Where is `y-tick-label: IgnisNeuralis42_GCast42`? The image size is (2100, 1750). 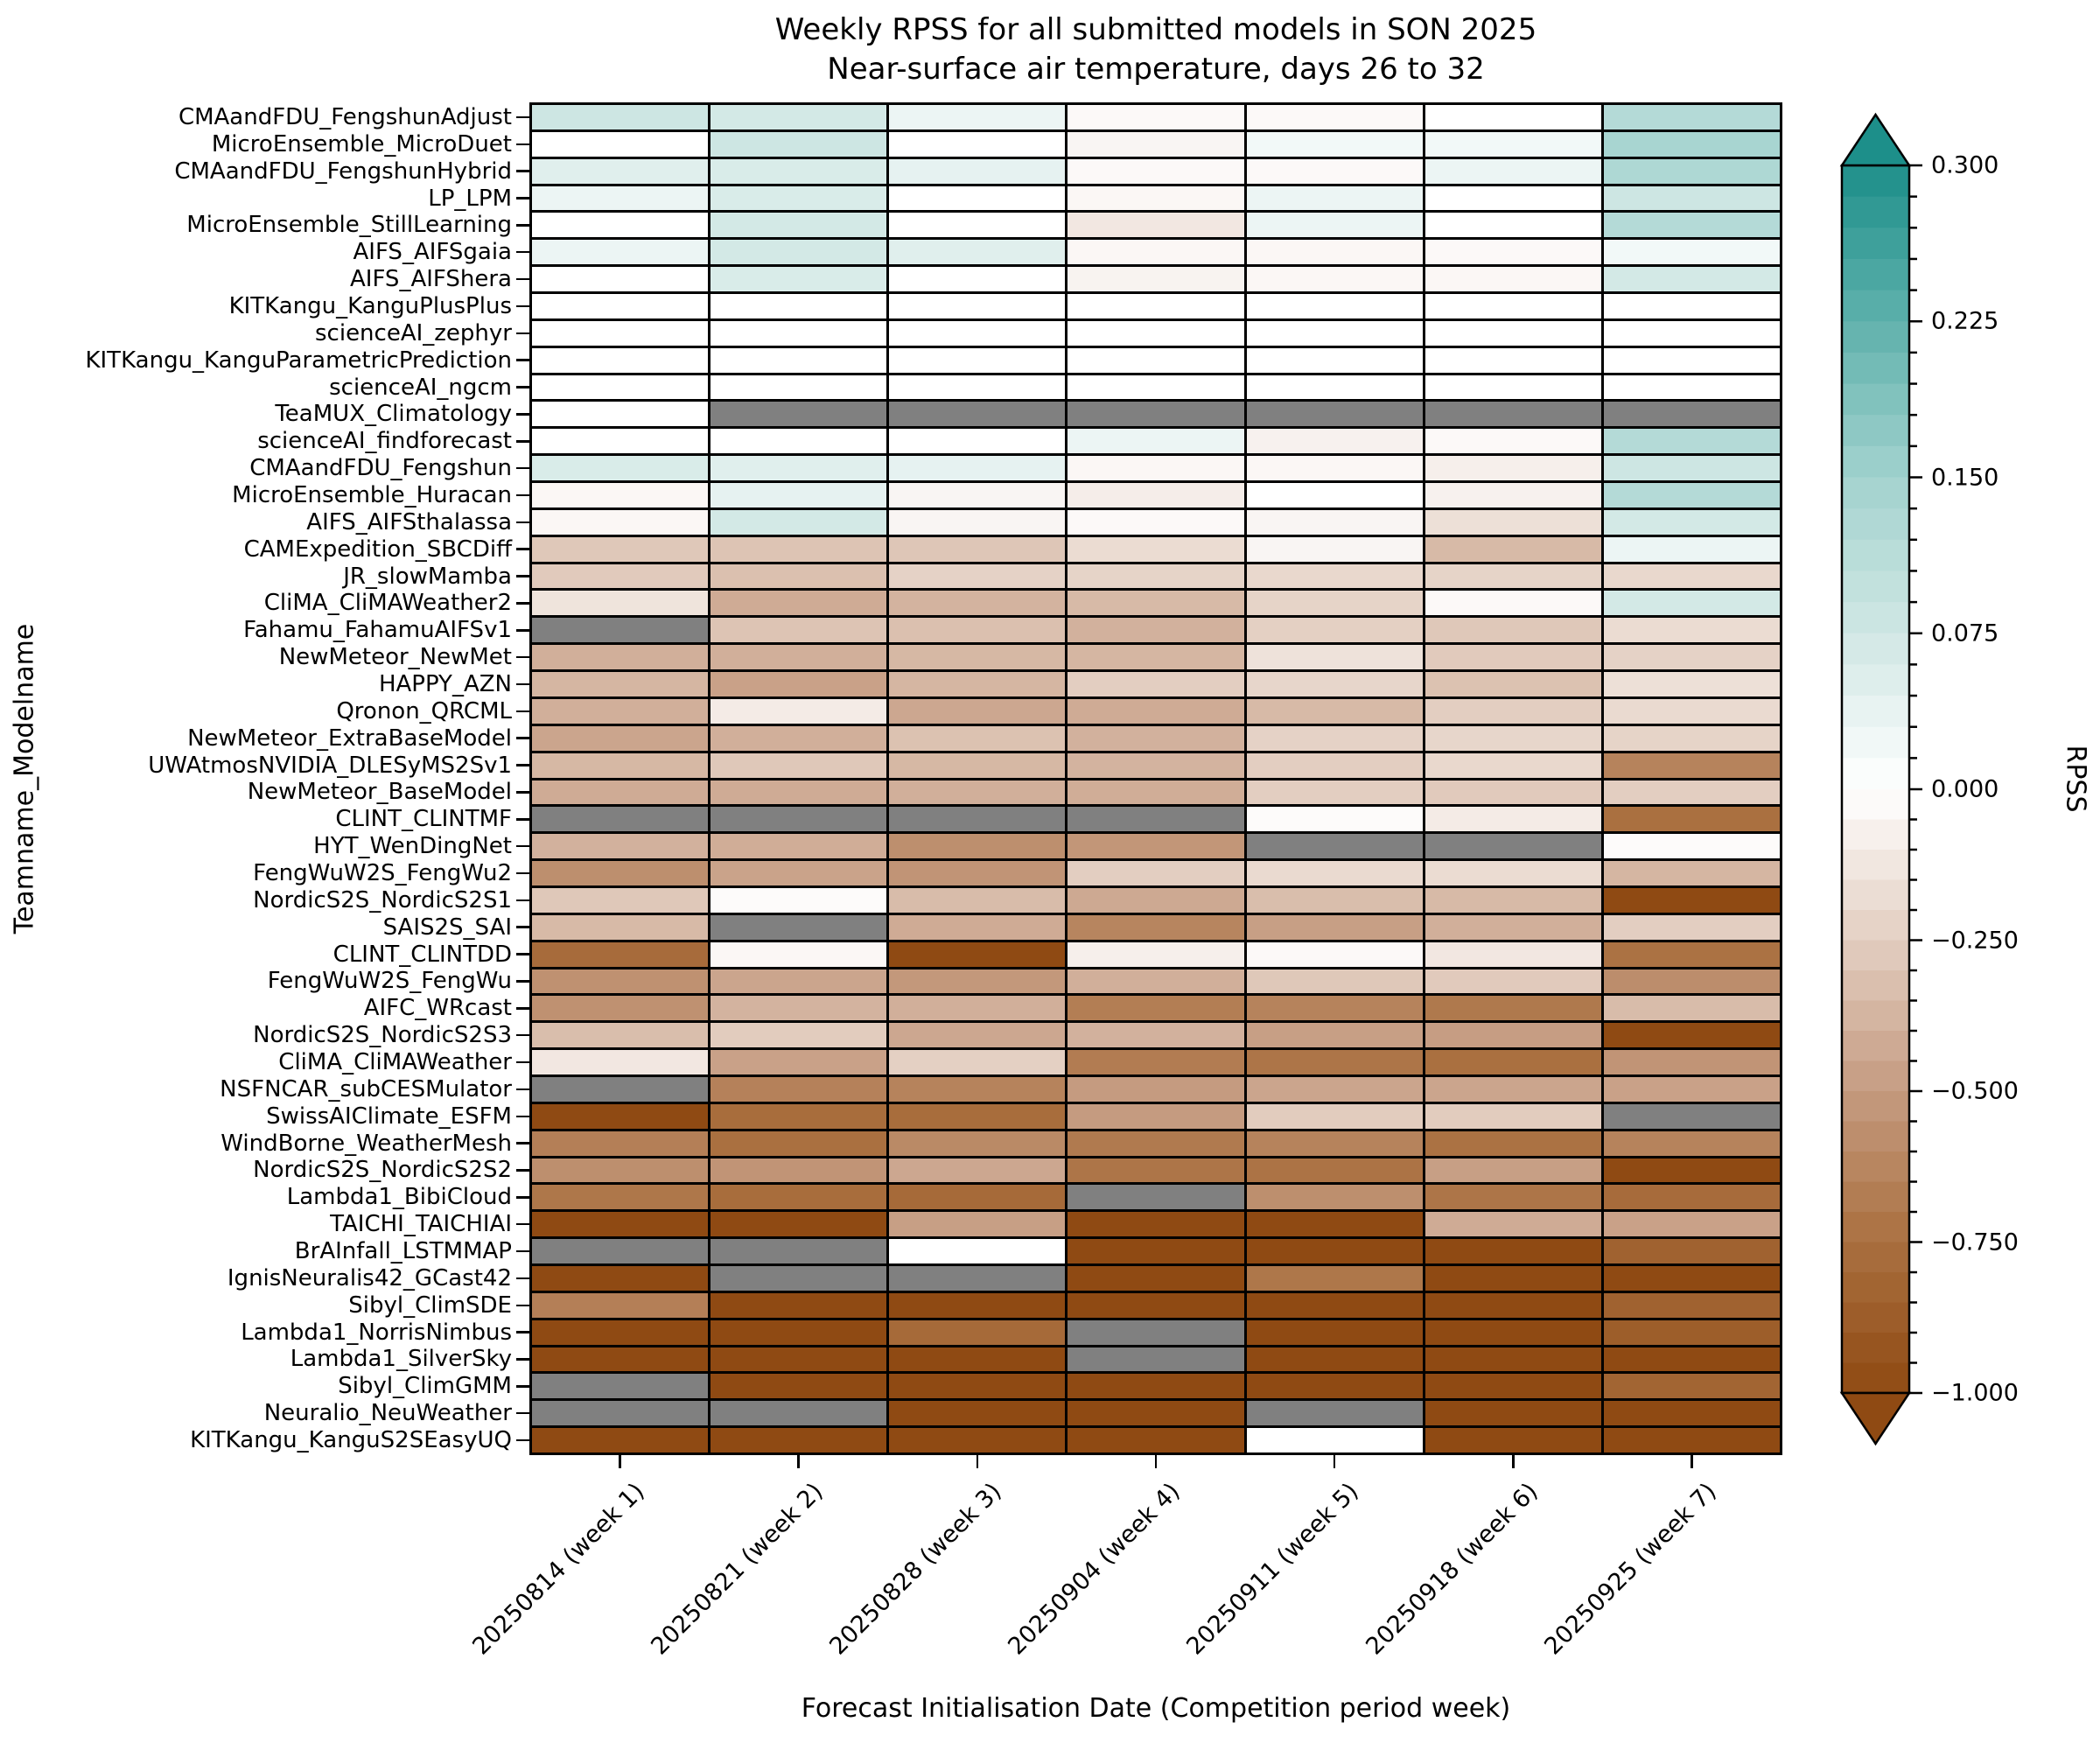
y-tick-label: IgnisNeuralis42_GCast42 is located at coordinates (369, 1278).